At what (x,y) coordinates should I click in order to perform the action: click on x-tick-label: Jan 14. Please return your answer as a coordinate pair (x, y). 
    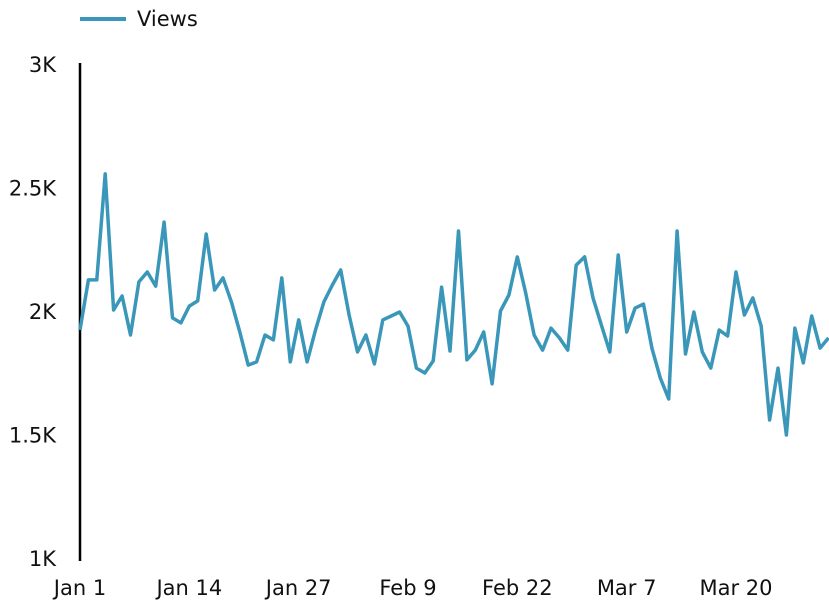
    Looking at the image, I should click on (188, 588).